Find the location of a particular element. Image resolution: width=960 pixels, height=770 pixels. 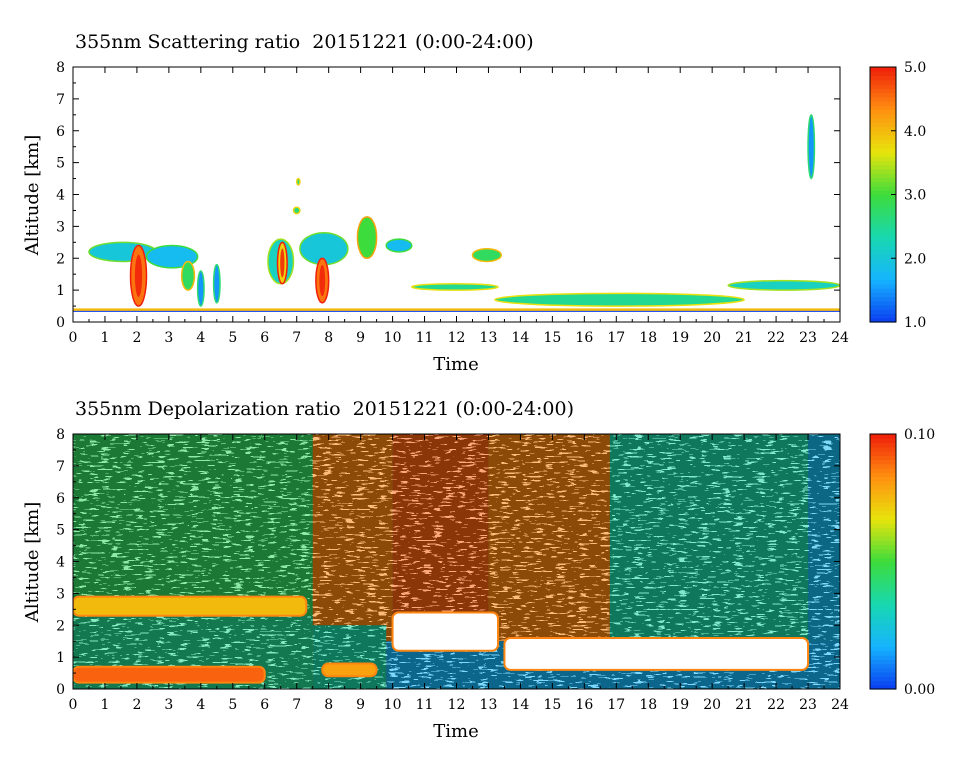

scattering-x-tick-label: 10 is located at coordinates (393, 338).